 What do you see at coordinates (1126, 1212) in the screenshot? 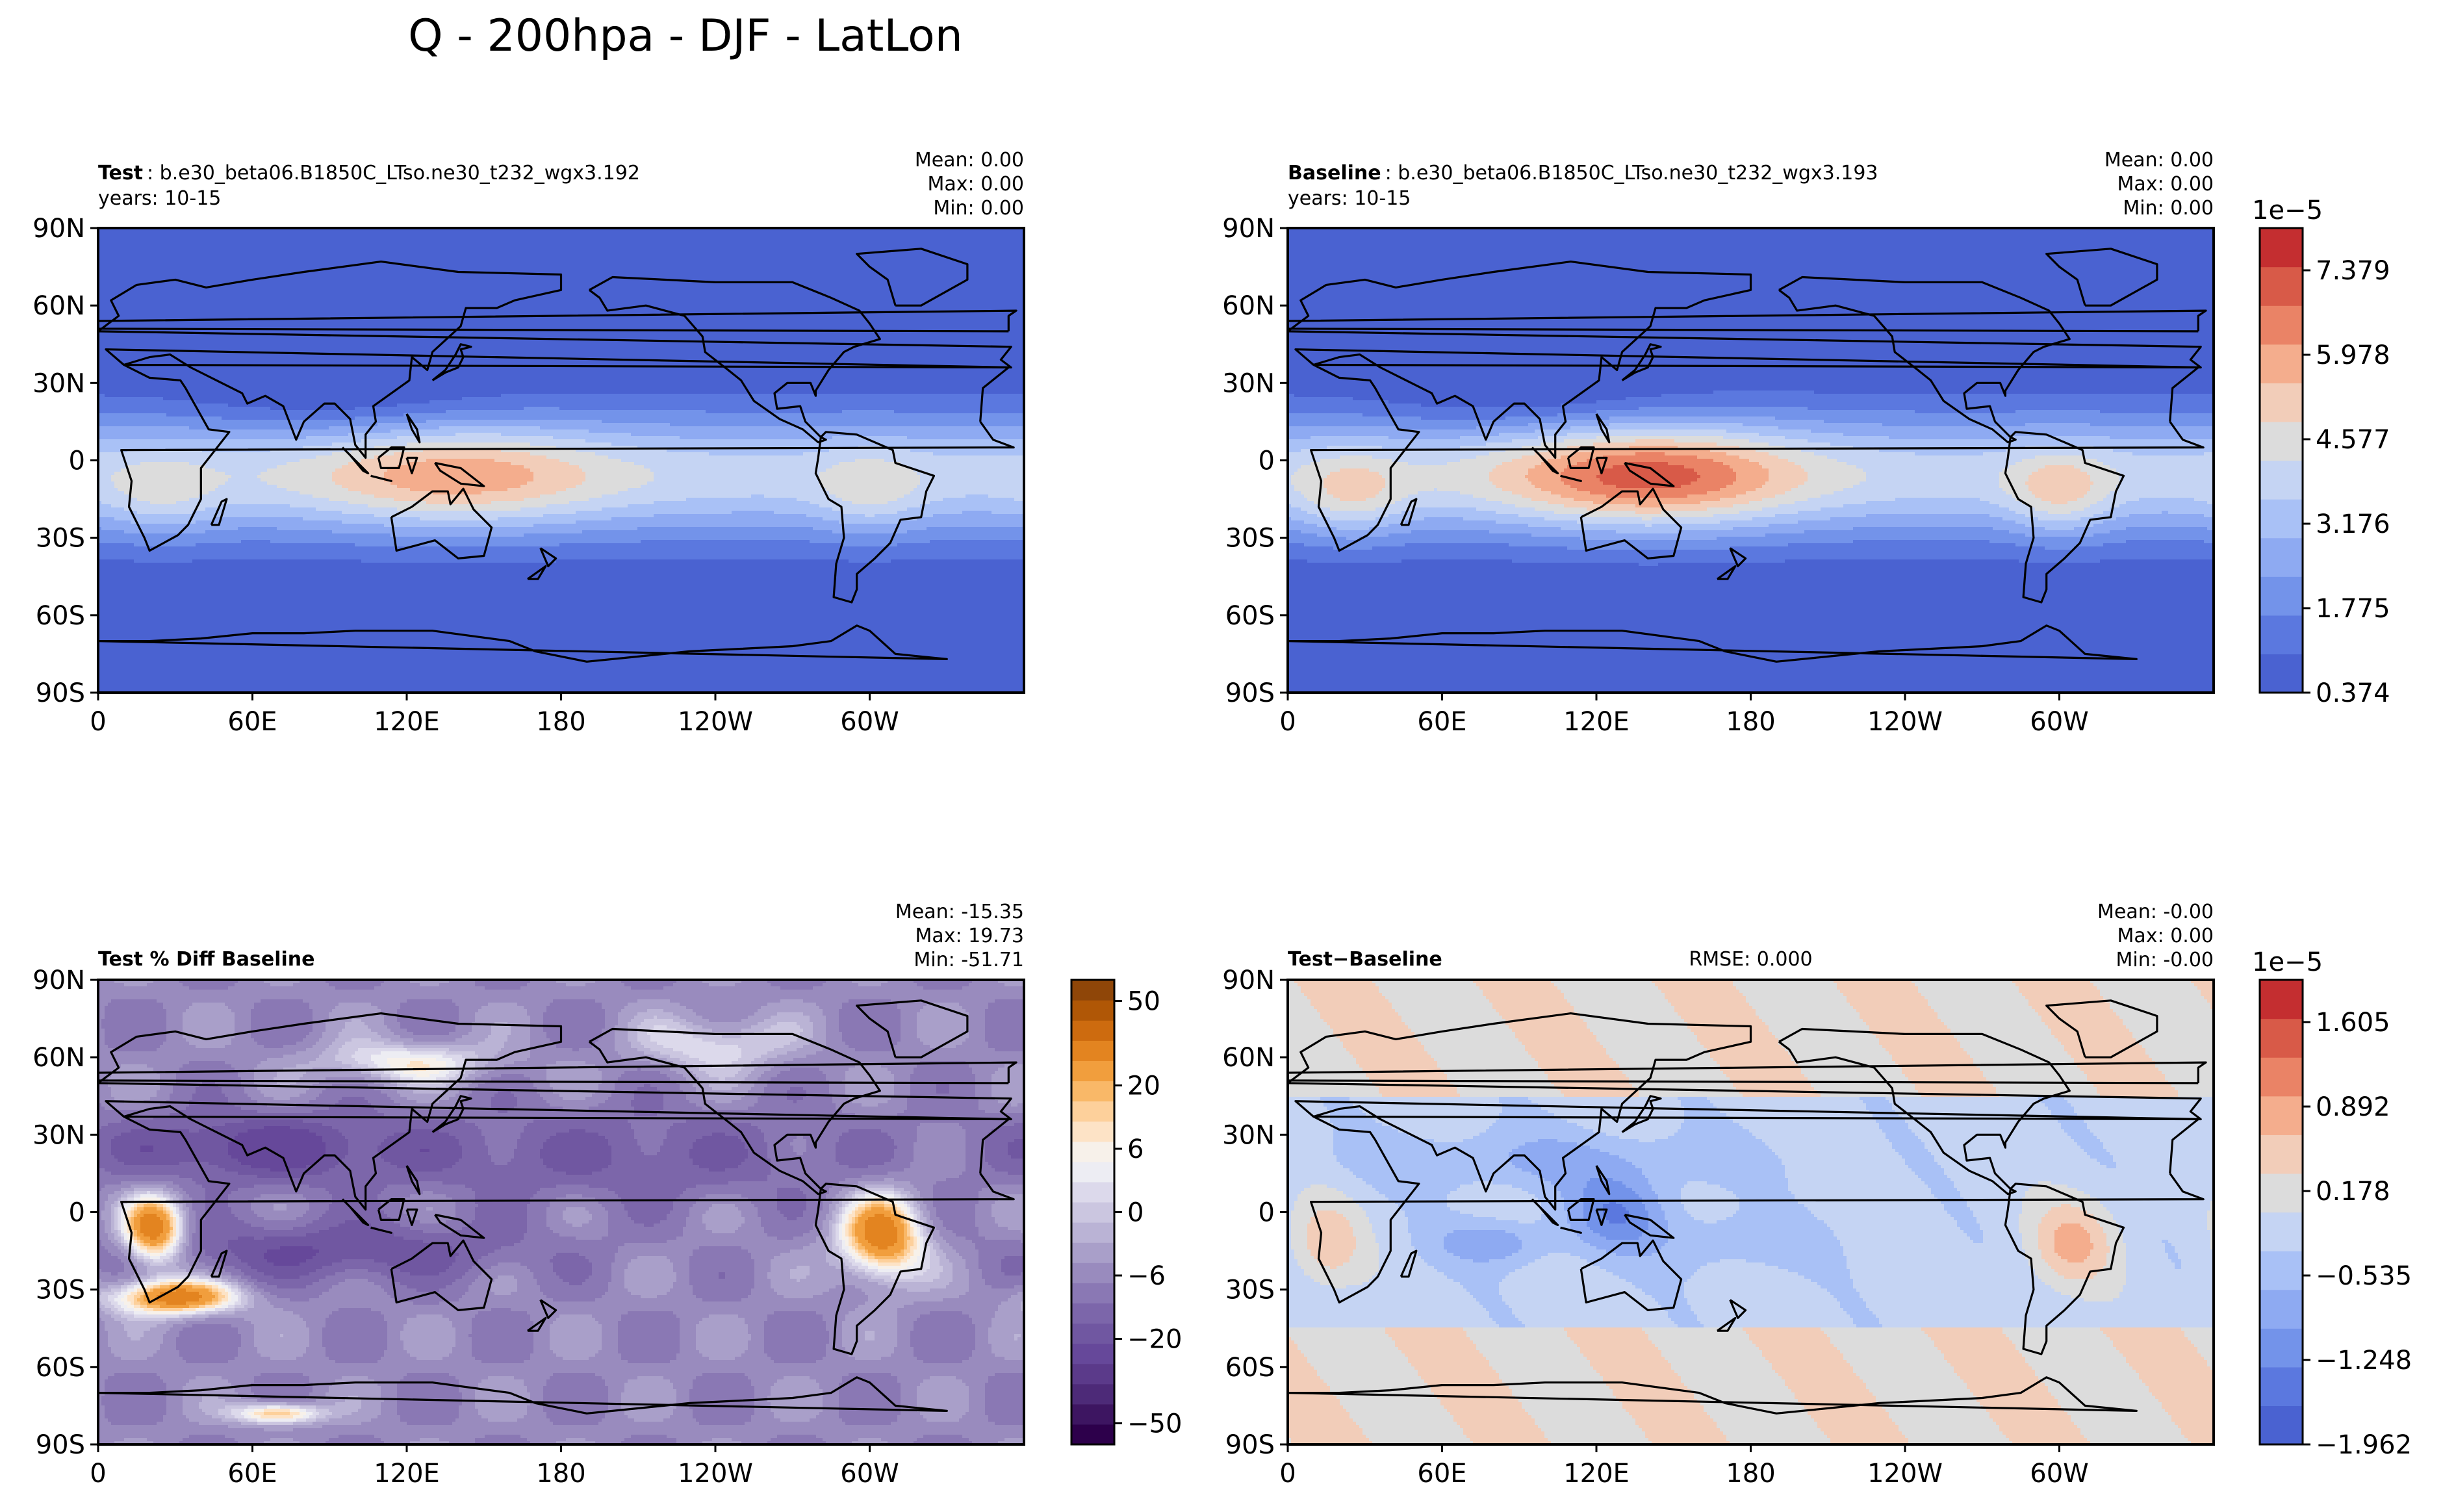
I see `colorbar-pctdiff: −50 −20 −6 0 6 20 50` at bounding box center [1126, 1212].